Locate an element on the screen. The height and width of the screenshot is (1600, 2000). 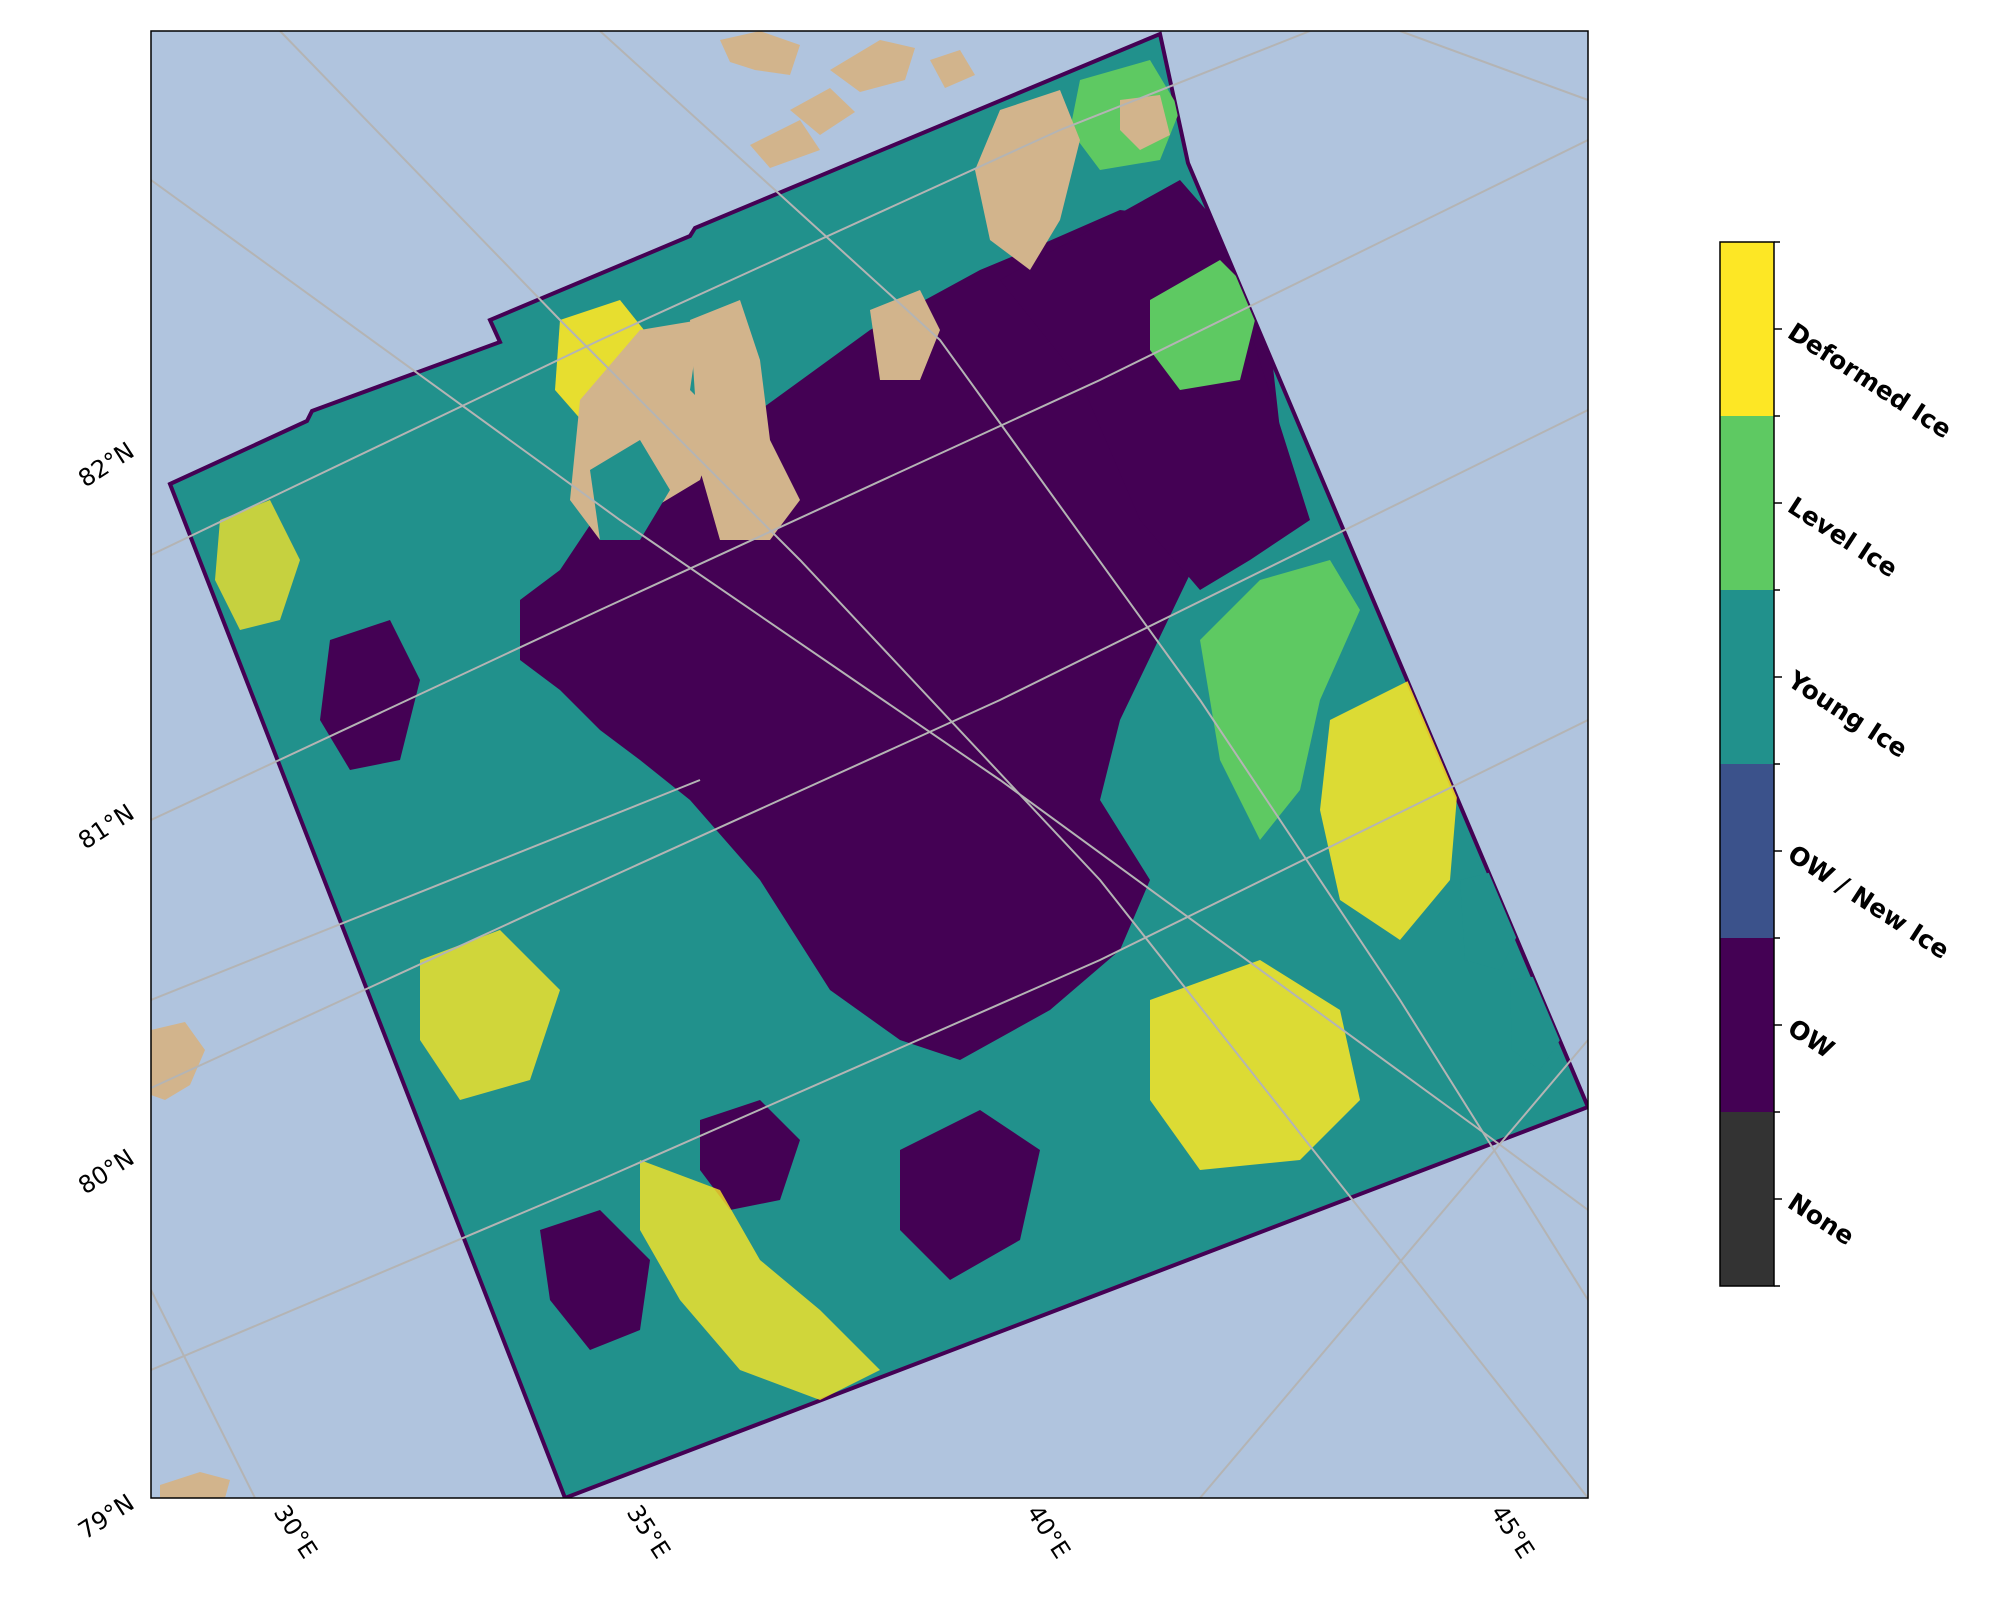
deformed-ice-south is located at coordinates (760, 1280).